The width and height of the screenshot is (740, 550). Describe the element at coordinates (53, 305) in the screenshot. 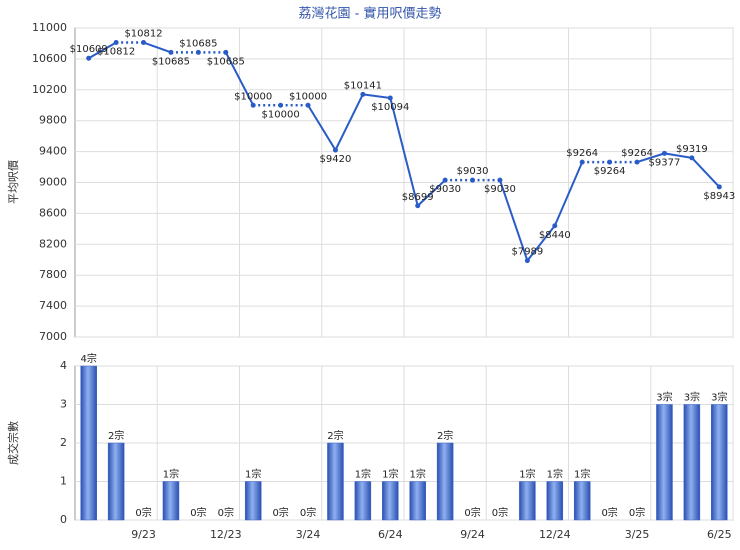

I see `y-tick-label: 7400` at that location.